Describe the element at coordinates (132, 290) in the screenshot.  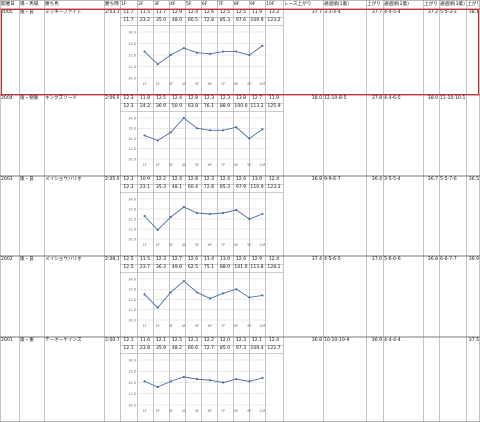
I see `chart-y-tick: 13.0` at that location.